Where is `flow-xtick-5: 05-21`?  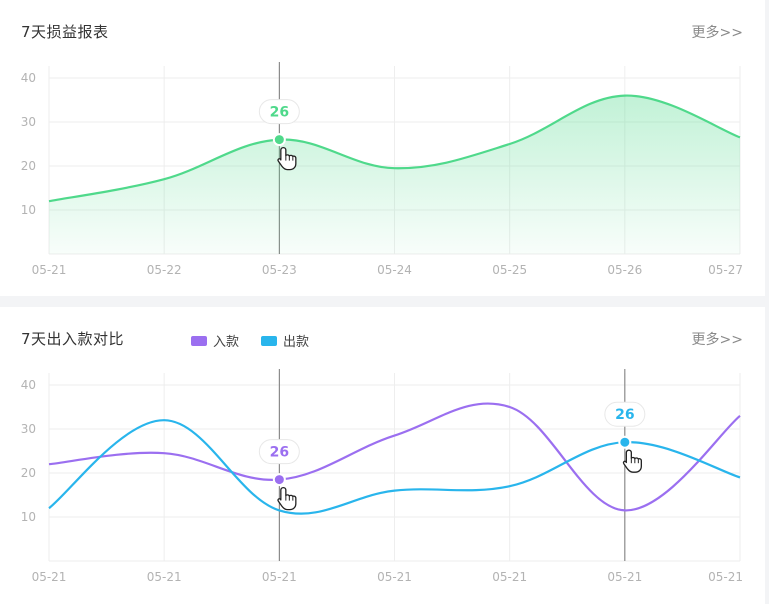
flow-xtick-5: 05-21 is located at coordinates (624, 577).